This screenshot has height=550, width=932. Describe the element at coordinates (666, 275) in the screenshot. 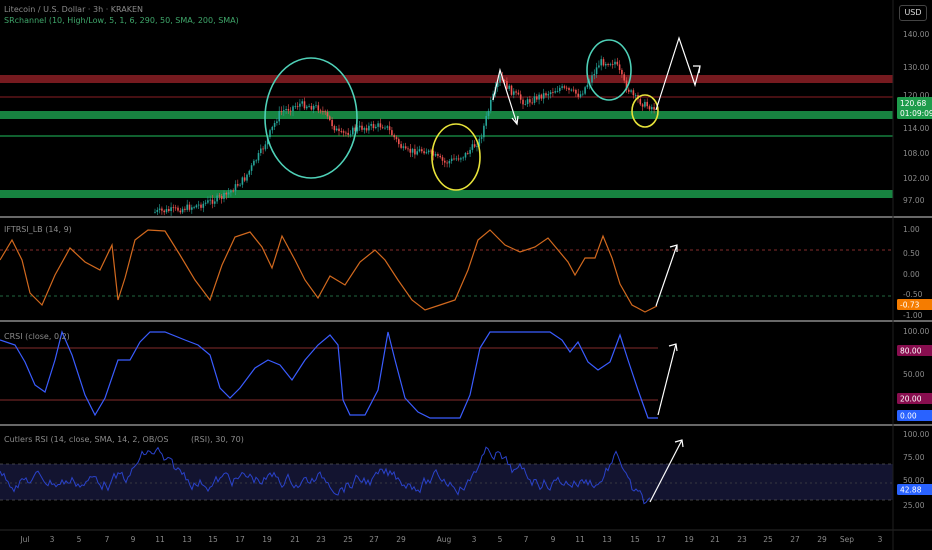

I see `iftrsi-projection-arrow` at that location.